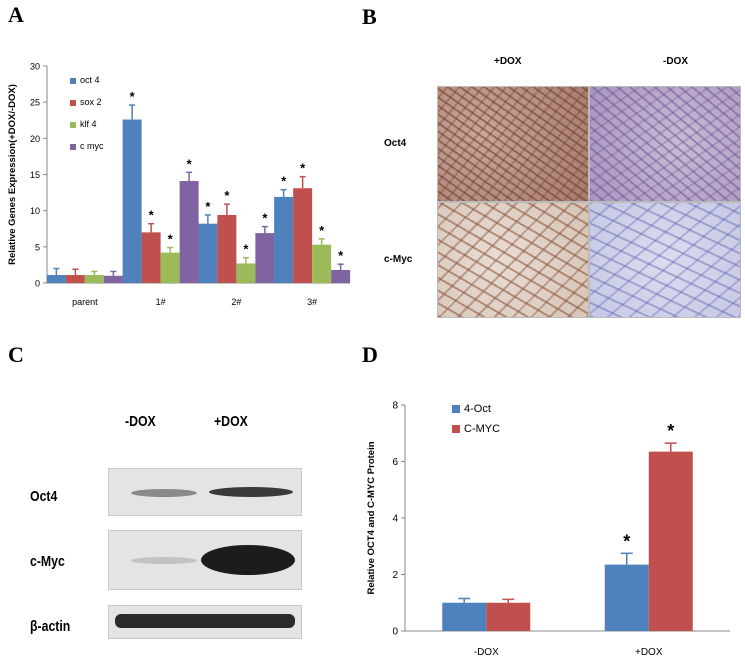  Describe the element at coordinates (665, 260) in the screenshot. I see `micrograph-cmyc-minus-dox` at that location.